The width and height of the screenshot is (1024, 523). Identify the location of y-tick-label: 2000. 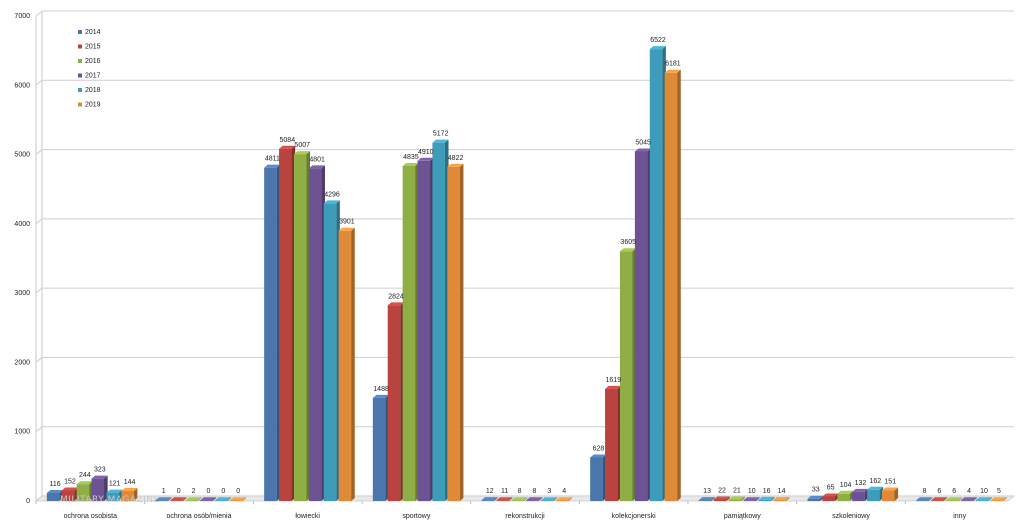
(22, 362).